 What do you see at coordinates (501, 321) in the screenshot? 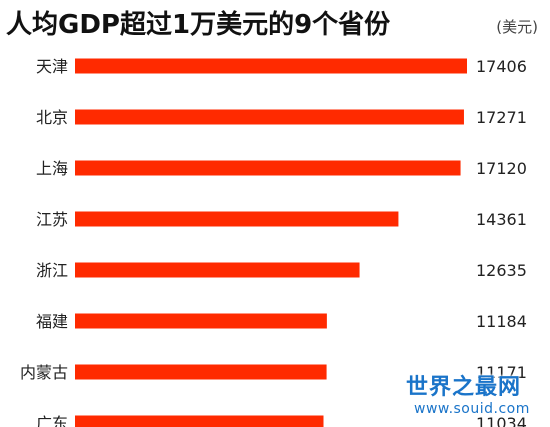
I see `value-label: 11184` at bounding box center [501, 321].